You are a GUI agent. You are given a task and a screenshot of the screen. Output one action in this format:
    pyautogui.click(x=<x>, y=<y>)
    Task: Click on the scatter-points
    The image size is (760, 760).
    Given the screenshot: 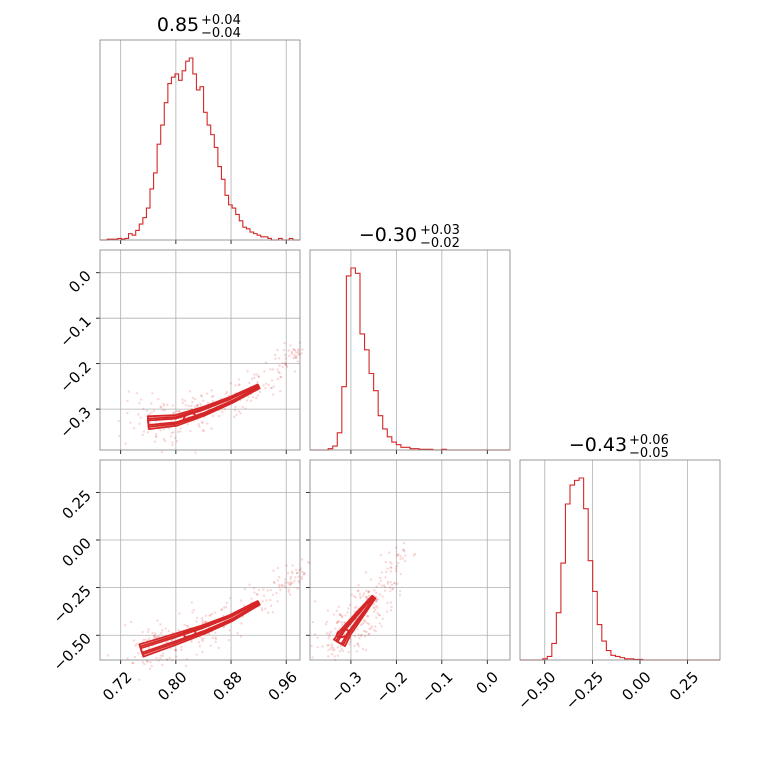 What is the action you would take?
    pyautogui.click(x=210, y=397)
    